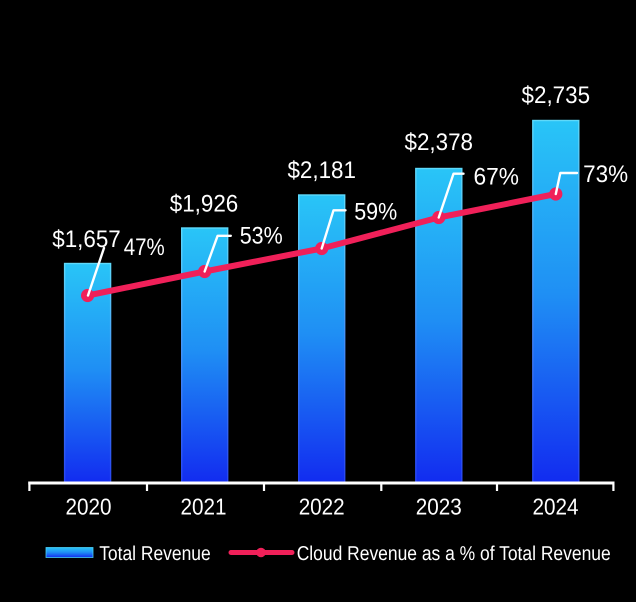 This screenshot has height=602, width=636. I want to click on svg-text: $2,181, so click(321, 170).